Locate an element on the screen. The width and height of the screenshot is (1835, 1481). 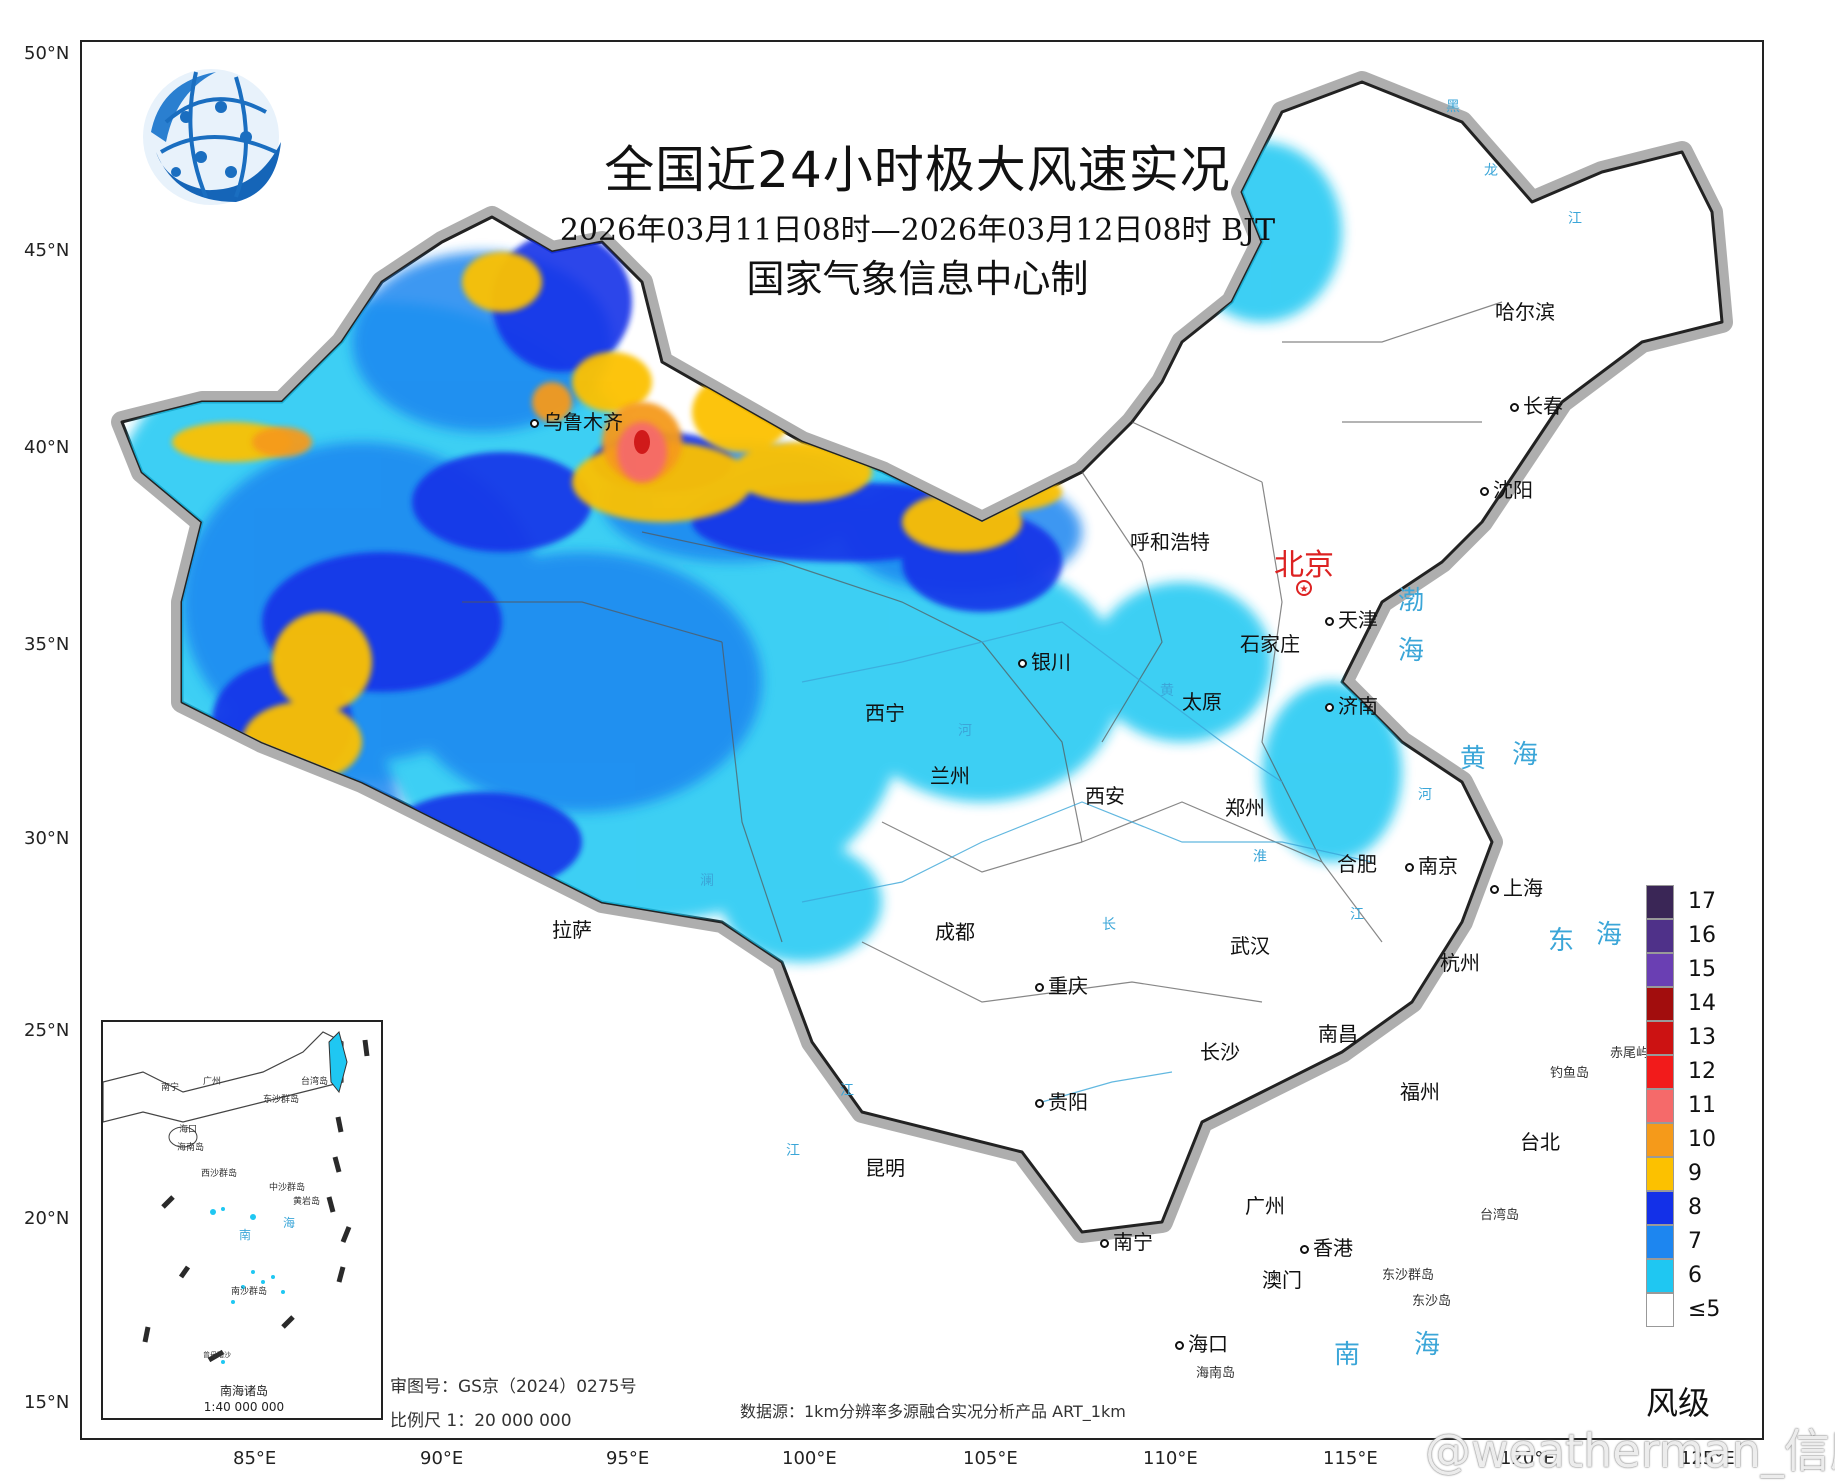
city-label: 拉萨 is located at coordinates (572, 930).